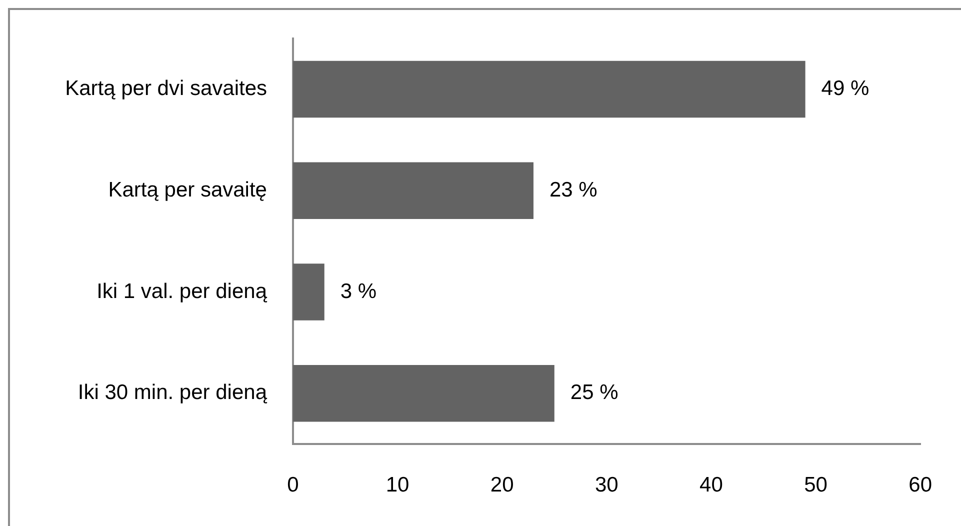 This screenshot has width=961, height=526. Describe the element at coordinates (573, 190) in the screenshot. I see `data-label: 23 %` at that location.